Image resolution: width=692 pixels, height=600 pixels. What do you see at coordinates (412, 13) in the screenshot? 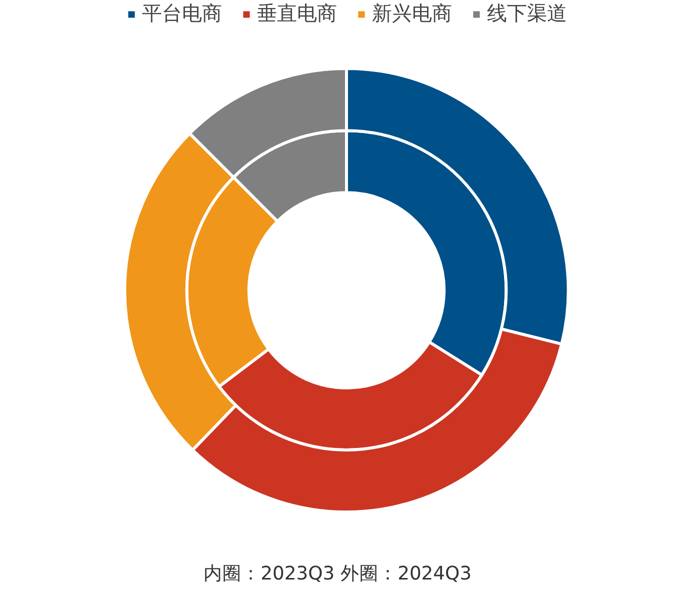
I see `legend-label: 新兴电商` at bounding box center [412, 13].